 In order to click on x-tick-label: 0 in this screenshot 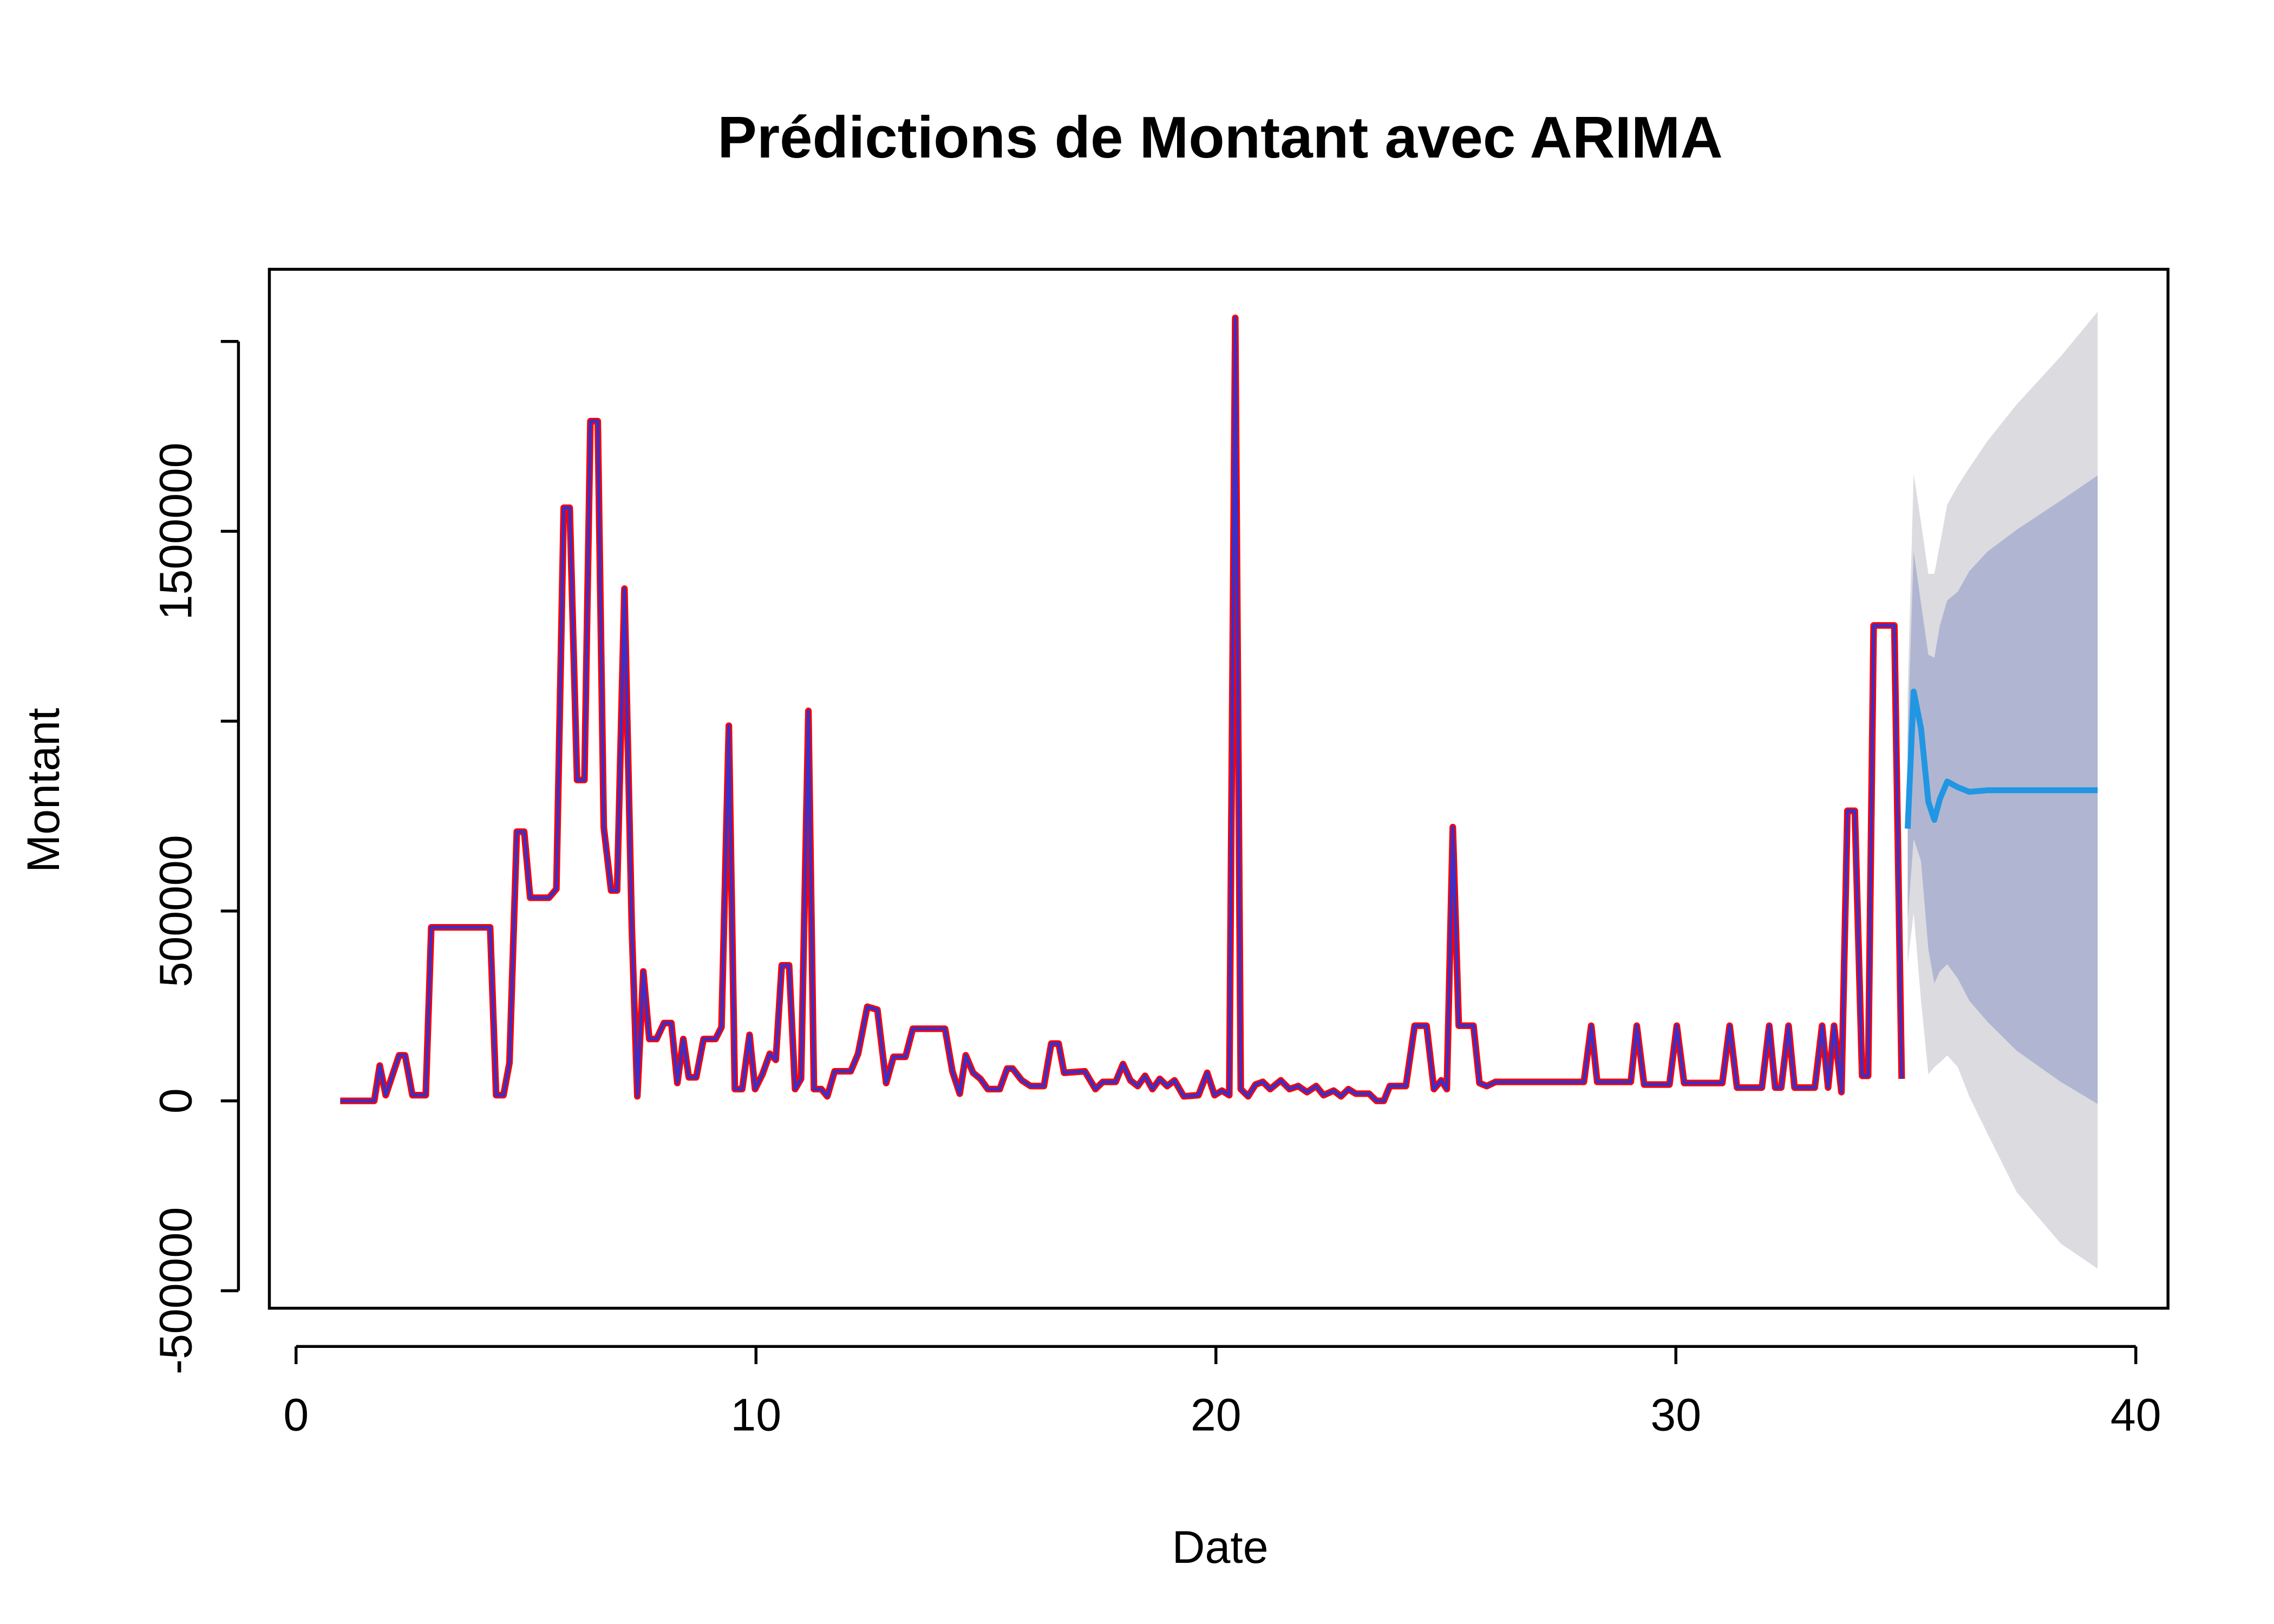, I will do `click(296, 1414)`.